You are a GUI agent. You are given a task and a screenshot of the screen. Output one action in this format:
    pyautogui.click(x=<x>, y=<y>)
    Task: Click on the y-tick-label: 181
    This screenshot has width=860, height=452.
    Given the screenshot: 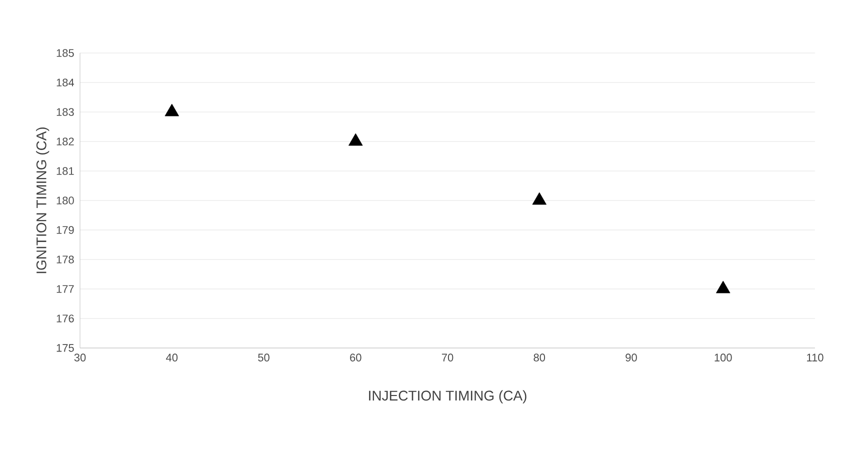 What is the action you would take?
    pyautogui.click(x=65, y=171)
    